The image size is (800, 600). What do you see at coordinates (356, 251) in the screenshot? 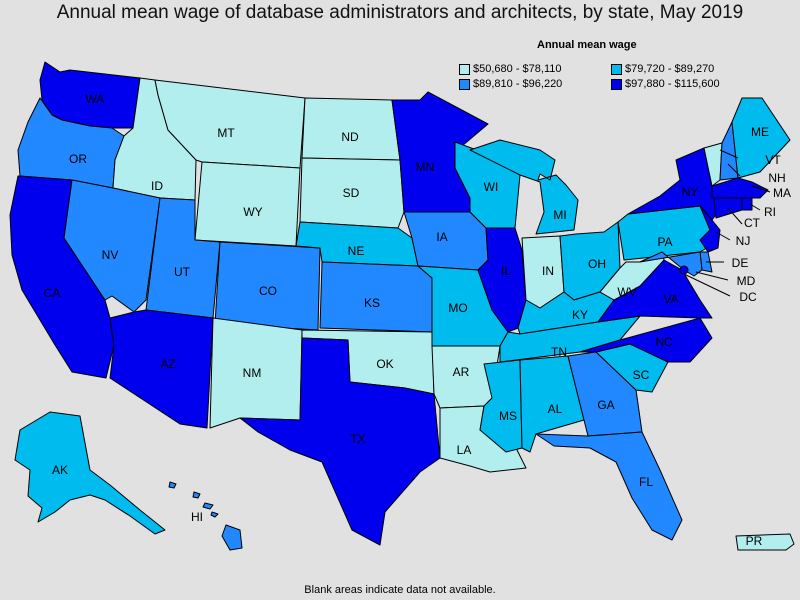
I see `state-label-ne: NE` at bounding box center [356, 251].